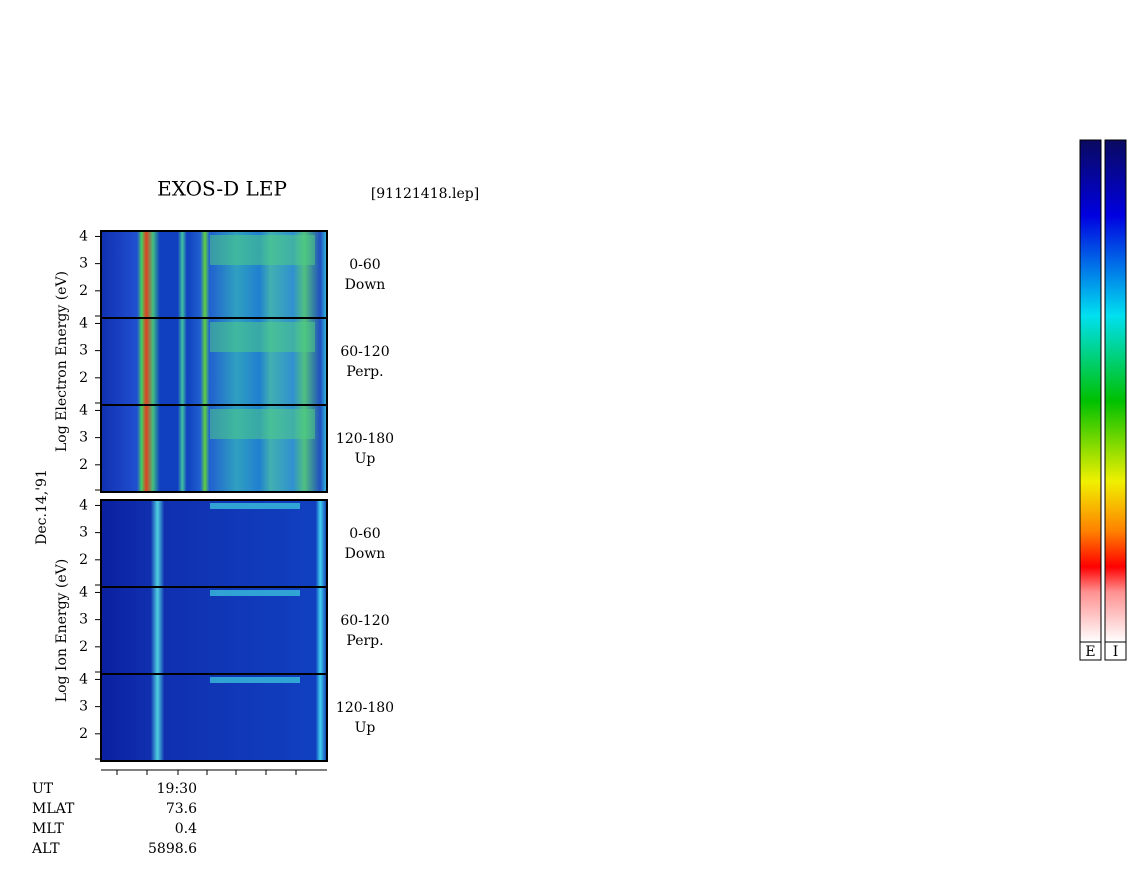  What do you see at coordinates (177, 789) in the screenshot?
I see `info-value: 19:30` at bounding box center [177, 789].